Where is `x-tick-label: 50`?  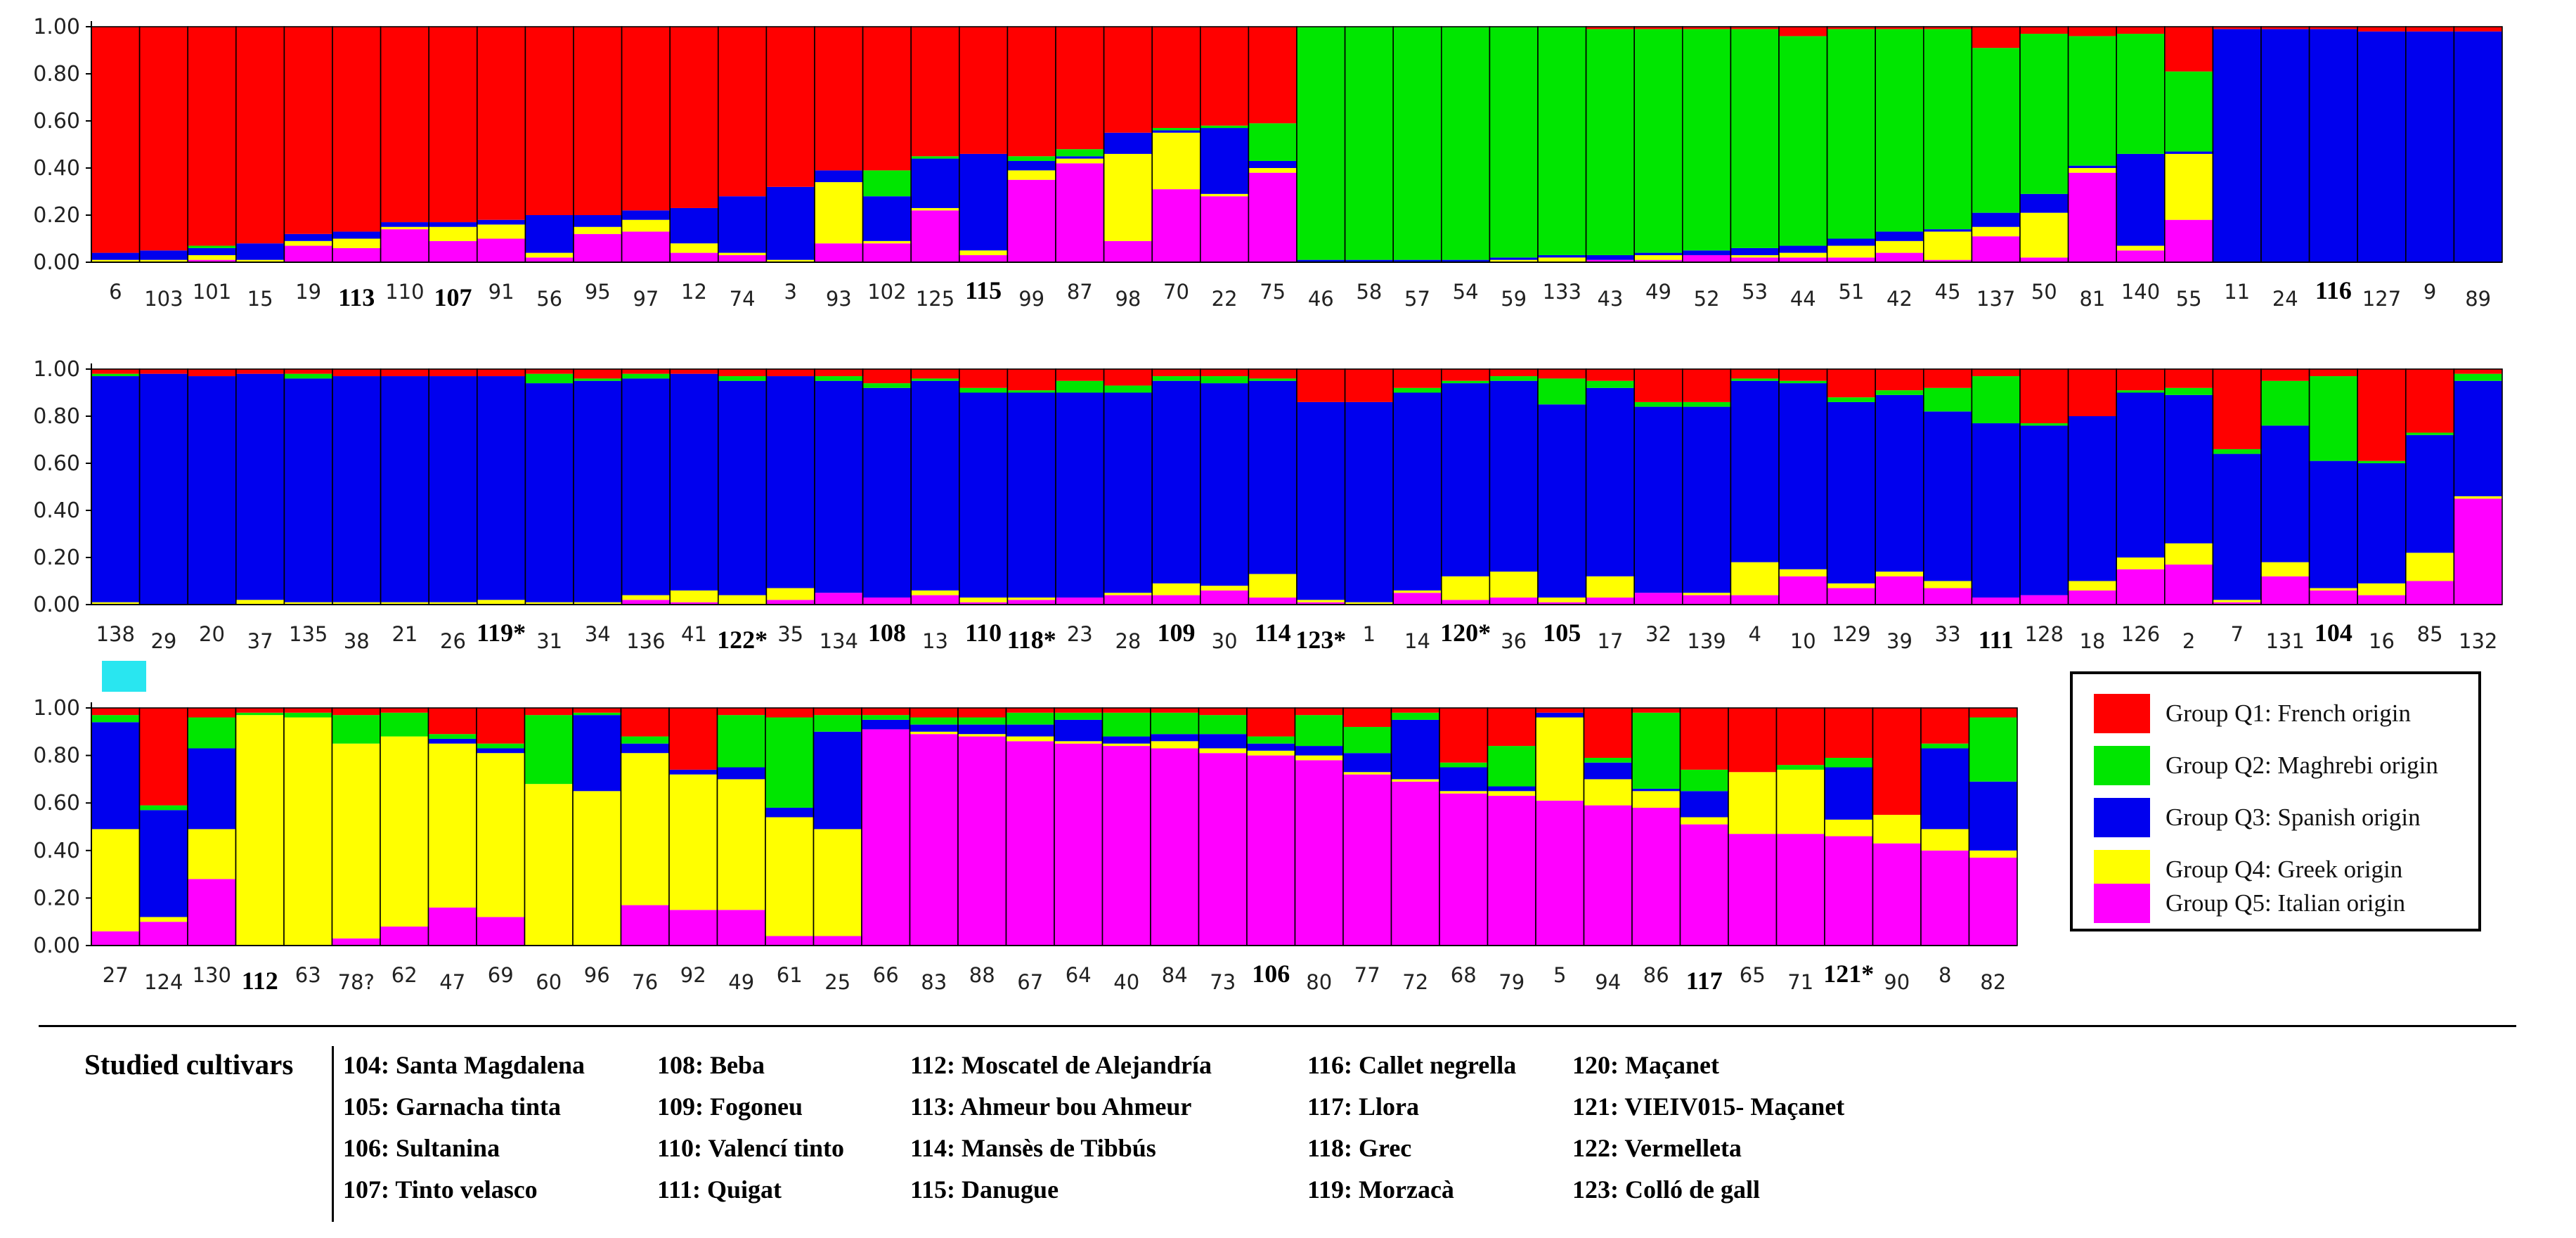
x-tick-label: 50 is located at coordinates (2044, 292).